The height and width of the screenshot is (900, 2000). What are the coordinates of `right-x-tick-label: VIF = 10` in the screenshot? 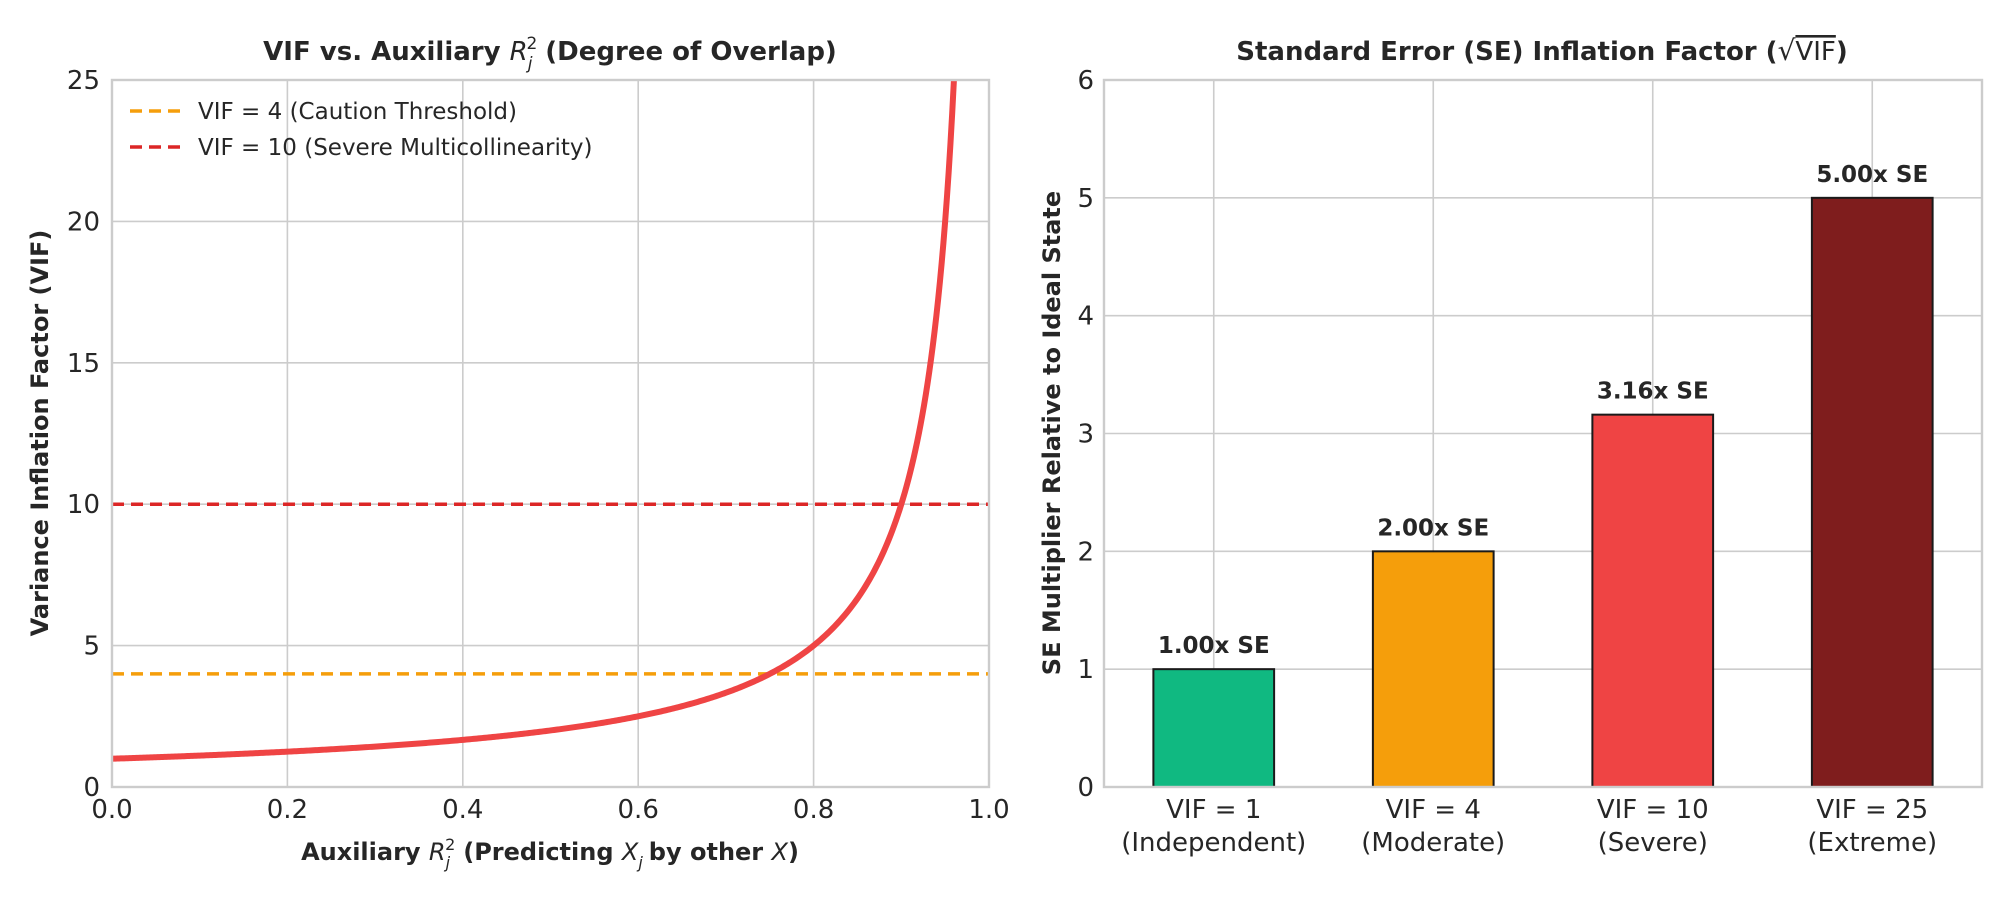 It's located at (1653, 810).